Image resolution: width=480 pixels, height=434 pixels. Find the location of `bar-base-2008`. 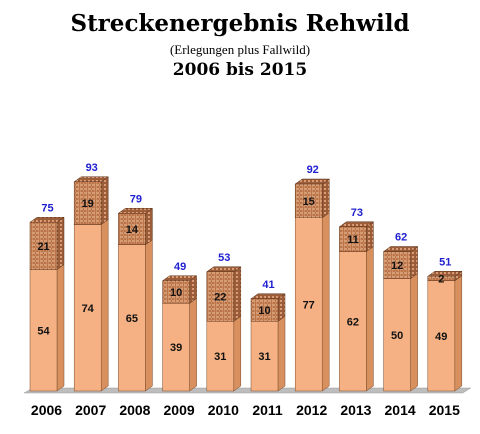

bar-base-2008 is located at coordinates (132, 318).